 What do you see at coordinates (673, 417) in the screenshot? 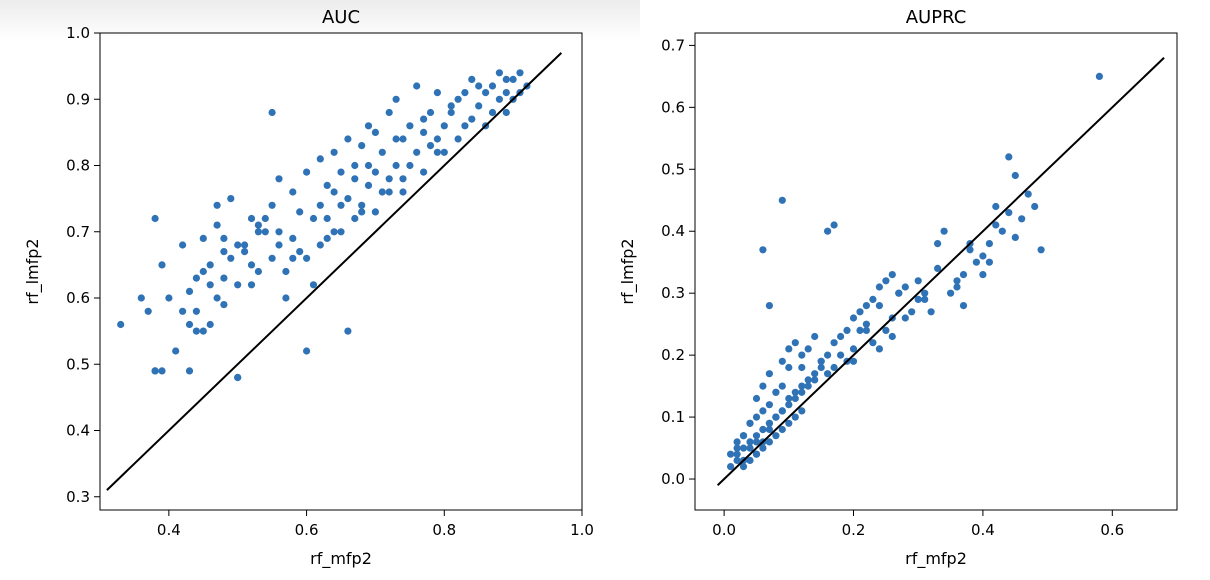
I see `auprc-y-tick-label: 0.1` at bounding box center [673, 417].